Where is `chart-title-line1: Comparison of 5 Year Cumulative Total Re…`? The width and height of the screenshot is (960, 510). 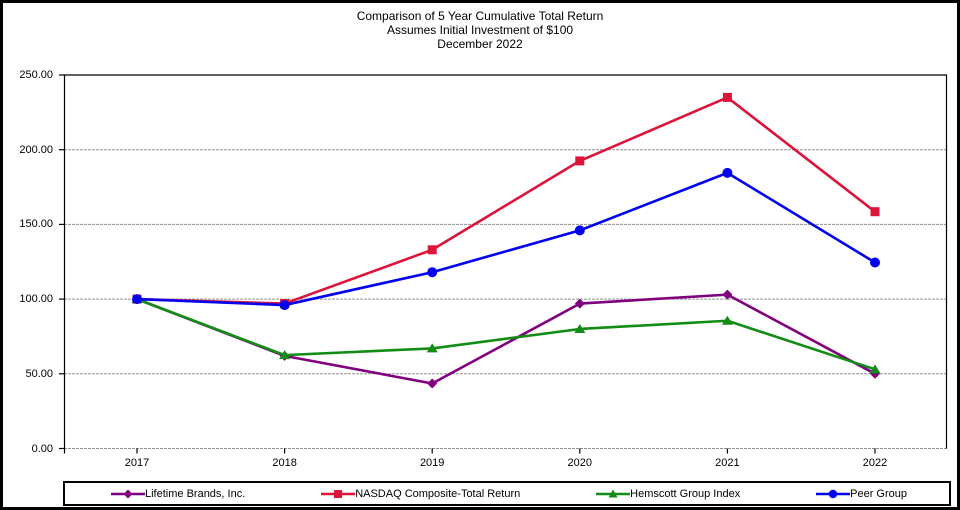
chart-title-line1: Comparison of 5 Year Cumulative Total Re… is located at coordinates (480, 16).